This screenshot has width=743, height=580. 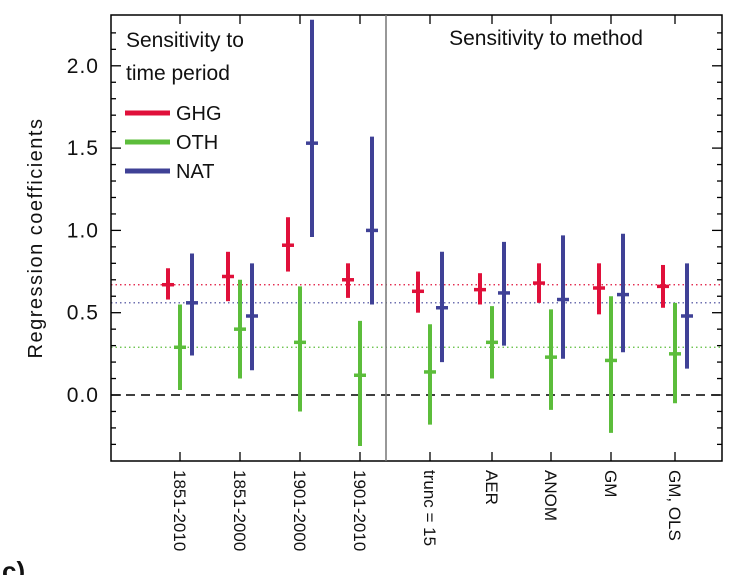 I want to click on xtick-label: GM, OLS, so click(x=674, y=505).